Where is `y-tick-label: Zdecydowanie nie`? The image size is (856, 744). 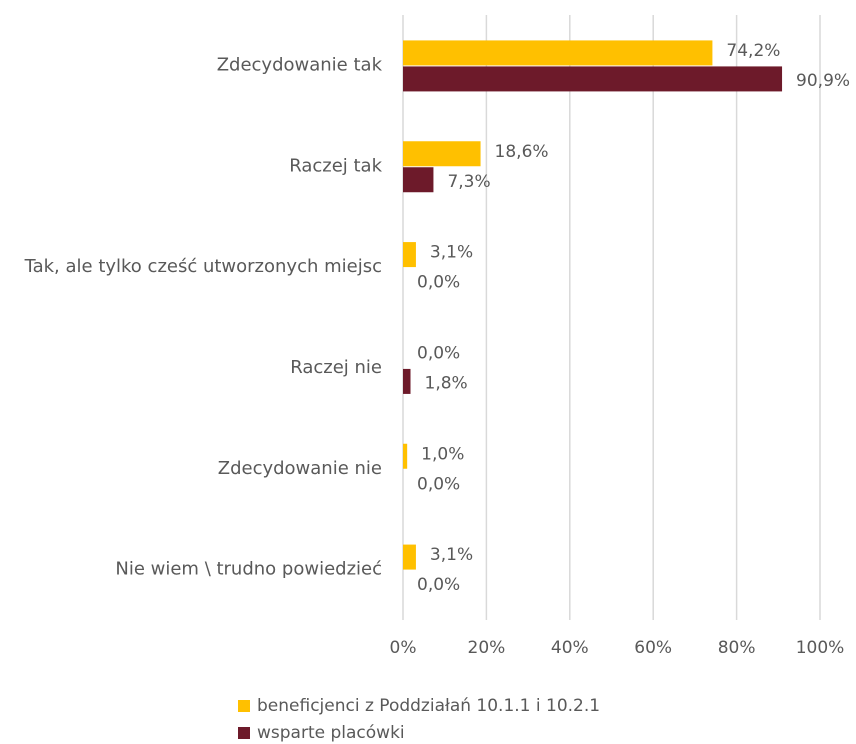
y-tick-label: Zdecydowanie nie is located at coordinates (300, 468).